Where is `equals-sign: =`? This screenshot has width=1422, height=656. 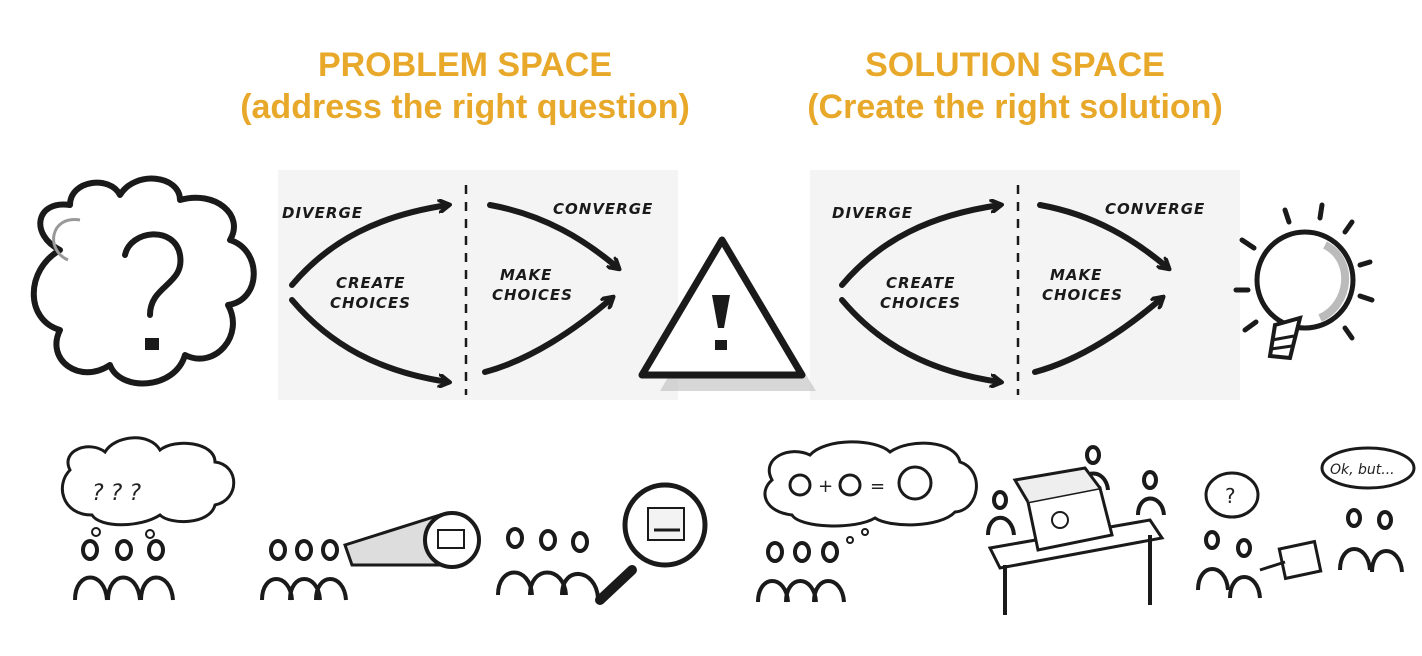 equals-sign: = is located at coordinates (877, 486).